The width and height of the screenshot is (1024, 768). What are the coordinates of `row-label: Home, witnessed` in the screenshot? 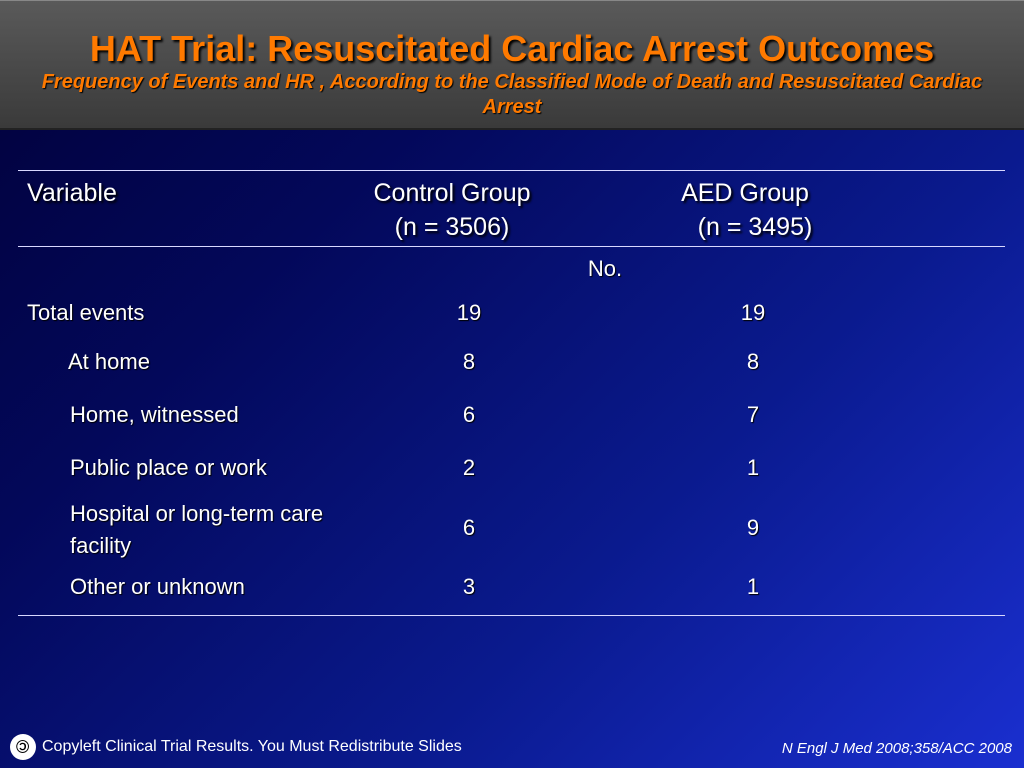 It's located at (154, 414).